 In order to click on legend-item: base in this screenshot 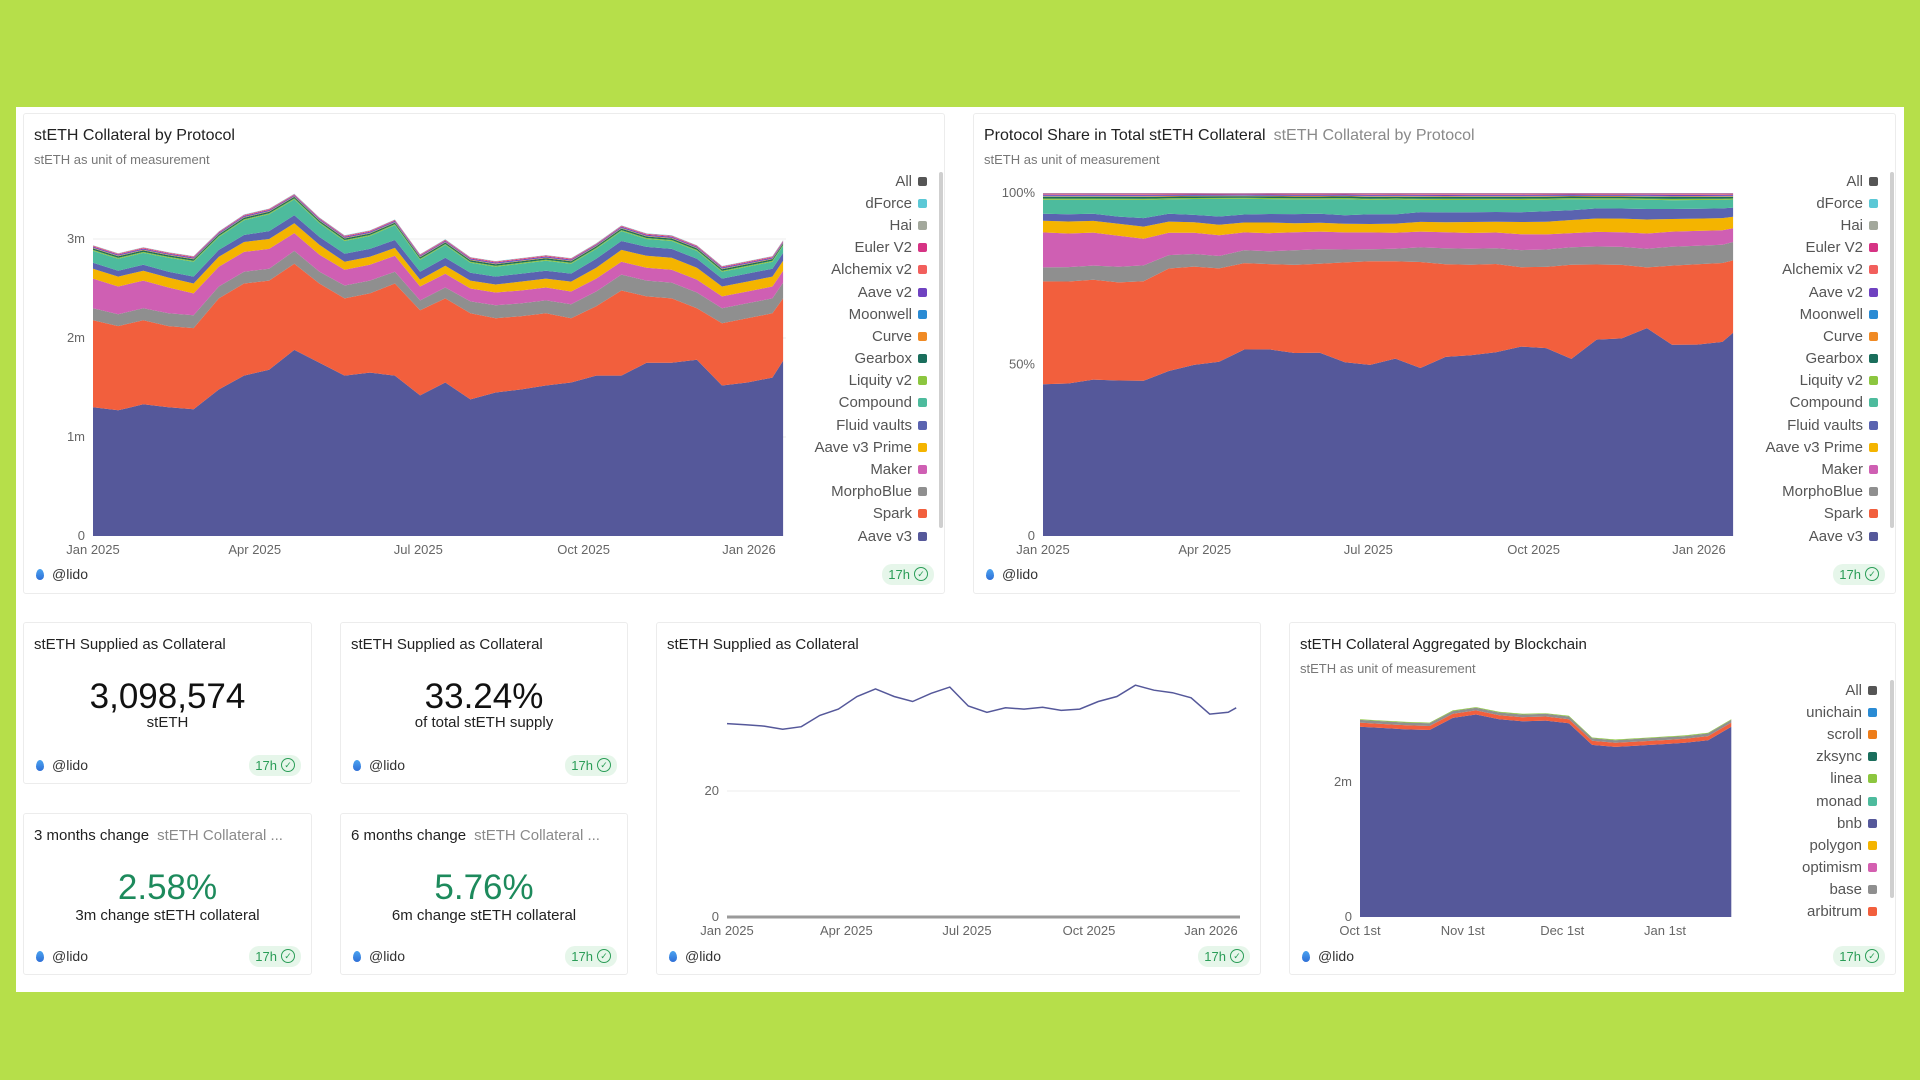, I will do `click(1839, 890)`.